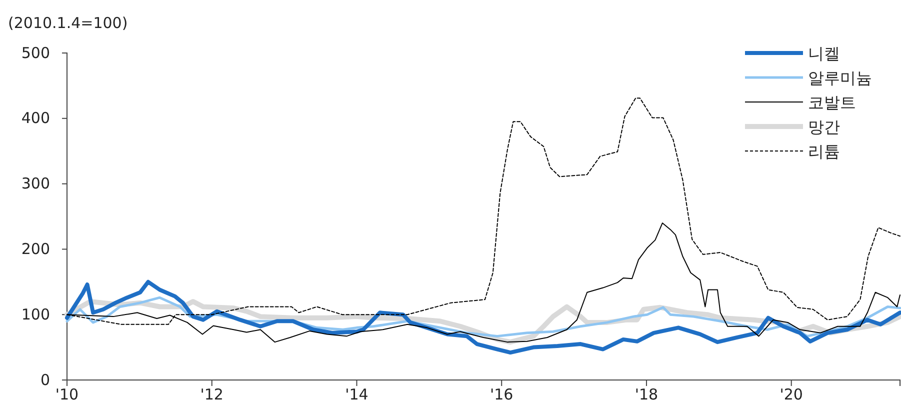  Describe the element at coordinates (840, 78) in the screenshot. I see `legend-label: 알루미늄` at that location.